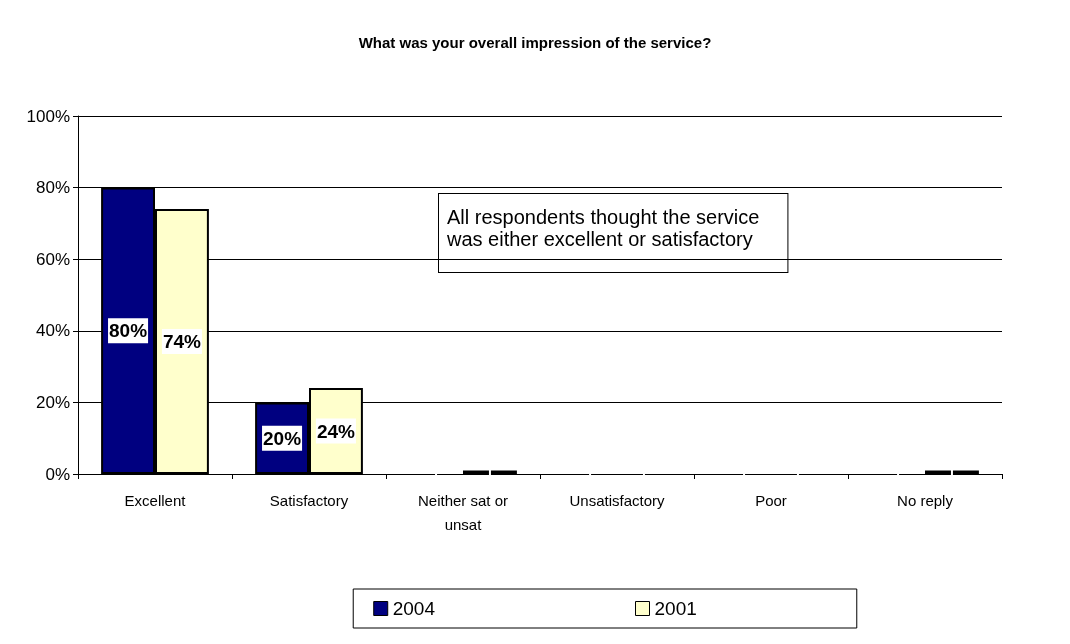 The image size is (1070, 644). What do you see at coordinates (336, 431) in the screenshot?
I see `data-label: 24%` at bounding box center [336, 431].